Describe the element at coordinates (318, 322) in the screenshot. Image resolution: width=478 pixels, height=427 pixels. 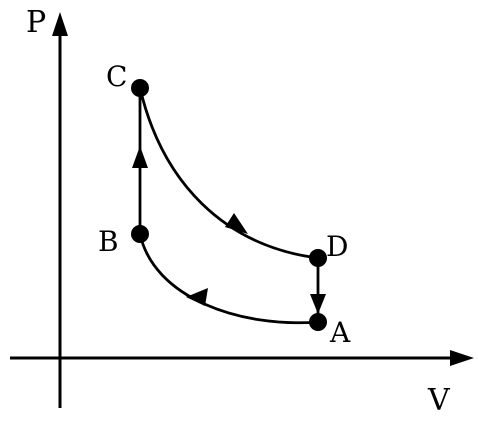
I see `point-a-marker` at that location.